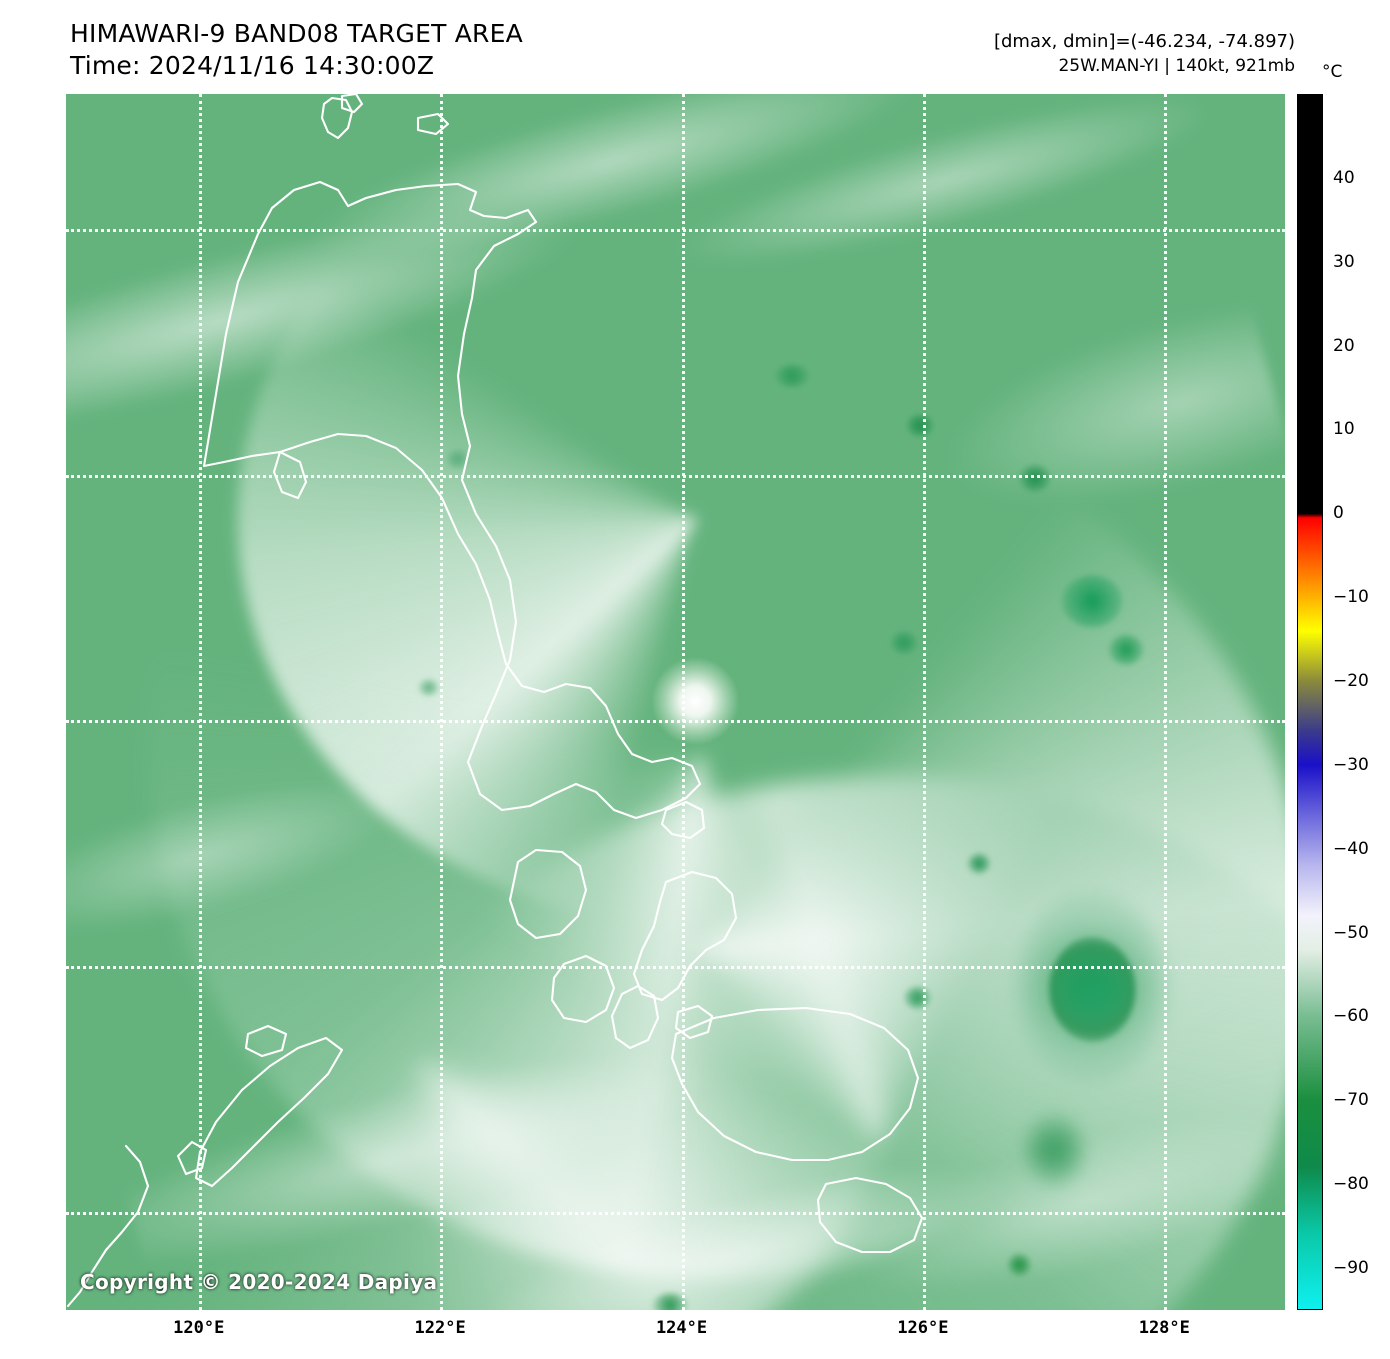 This screenshot has width=1390, height=1359. What do you see at coordinates (583, 989) in the screenshot?
I see `panay-coastline` at bounding box center [583, 989].